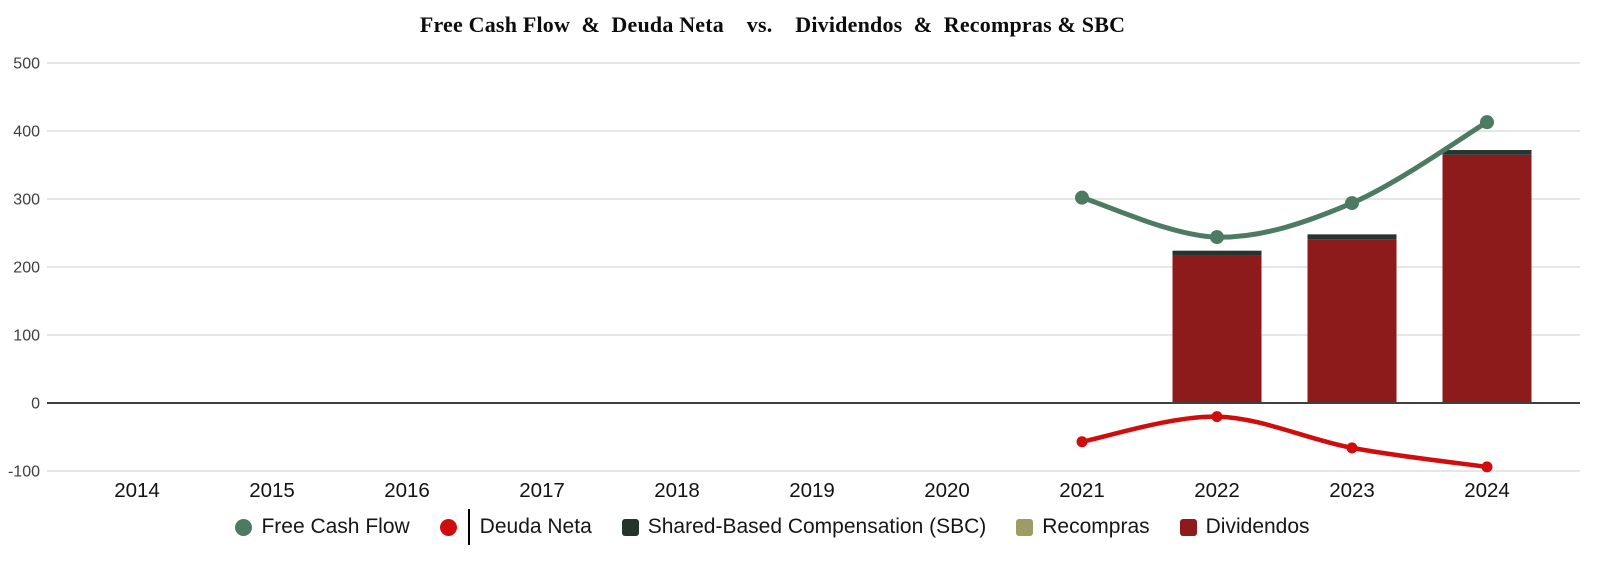 The height and width of the screenshot is (569, 1610). Describe the element at coordinates (542, 490) in the screenshot. I see `x-axis-label-2017: 2017` at that location.